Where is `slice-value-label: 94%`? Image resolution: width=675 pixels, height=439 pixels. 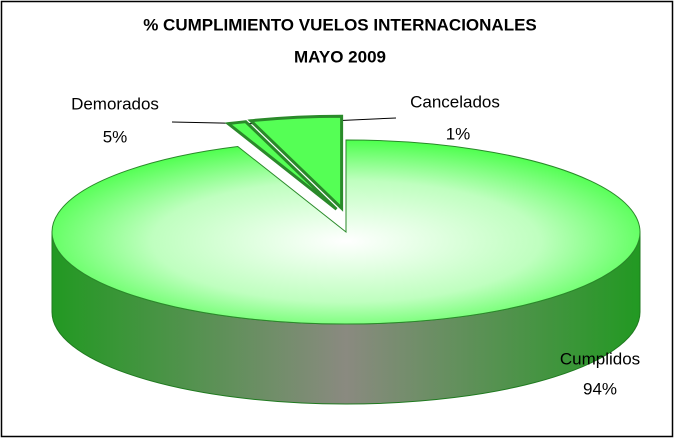 slice-value-label: 94% is located at coordinates (600, 388).